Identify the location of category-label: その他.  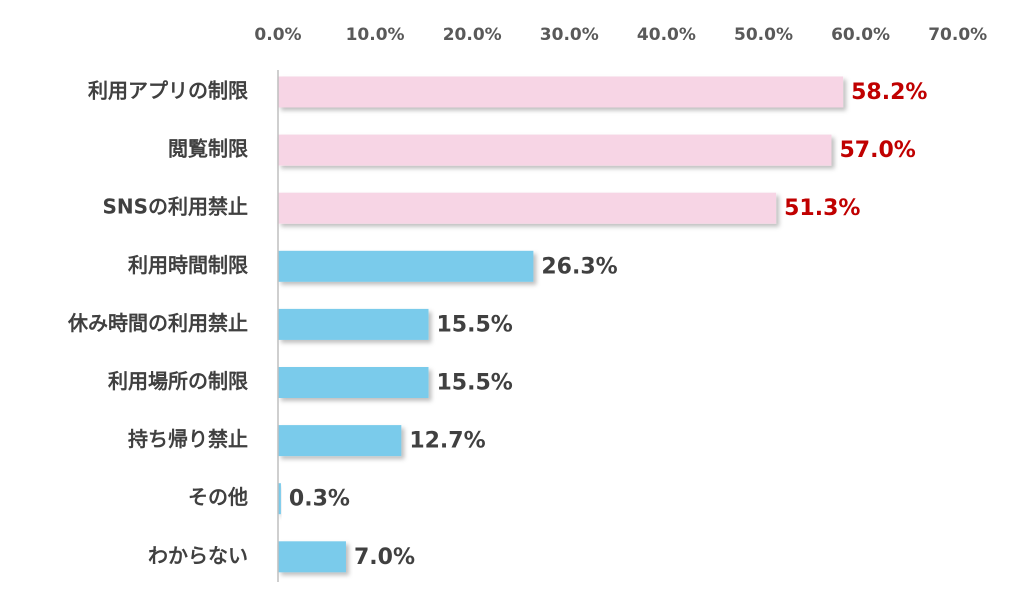
(218, 497).